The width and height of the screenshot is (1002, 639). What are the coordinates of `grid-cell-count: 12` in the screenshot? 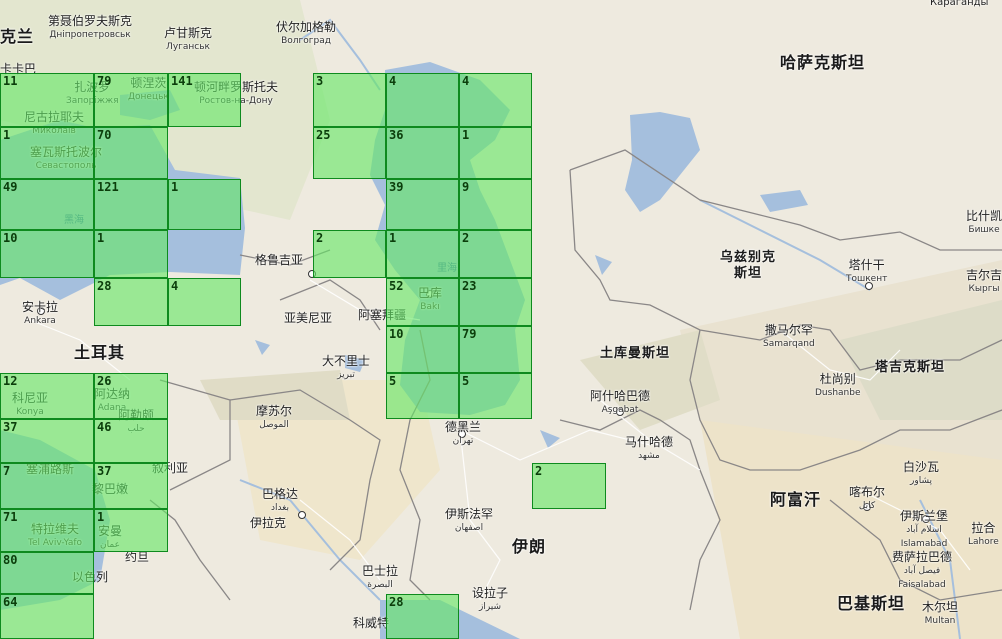 It's located at (10, 381).